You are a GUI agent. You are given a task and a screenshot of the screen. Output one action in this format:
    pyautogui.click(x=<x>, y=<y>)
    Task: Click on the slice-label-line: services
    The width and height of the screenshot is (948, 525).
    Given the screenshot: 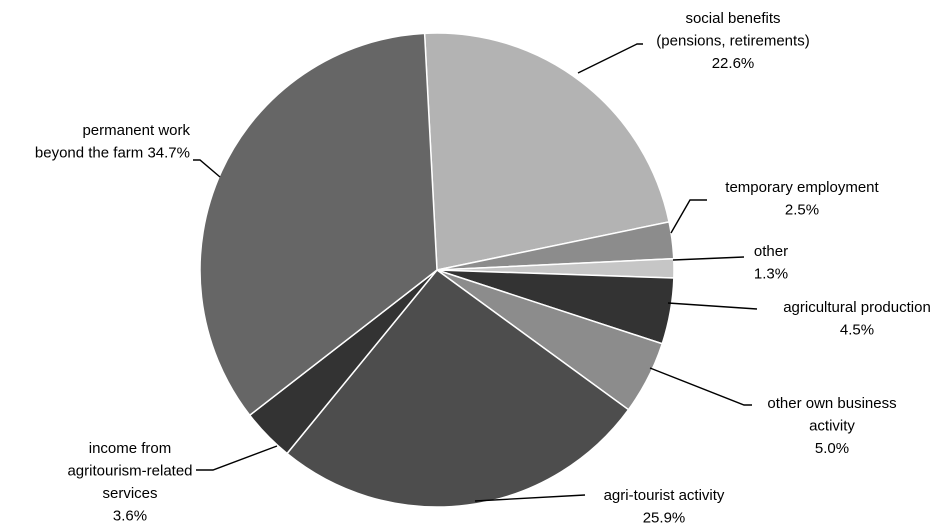 What is the action you would take?
    pyautogui.click(x=129, y=493)
    